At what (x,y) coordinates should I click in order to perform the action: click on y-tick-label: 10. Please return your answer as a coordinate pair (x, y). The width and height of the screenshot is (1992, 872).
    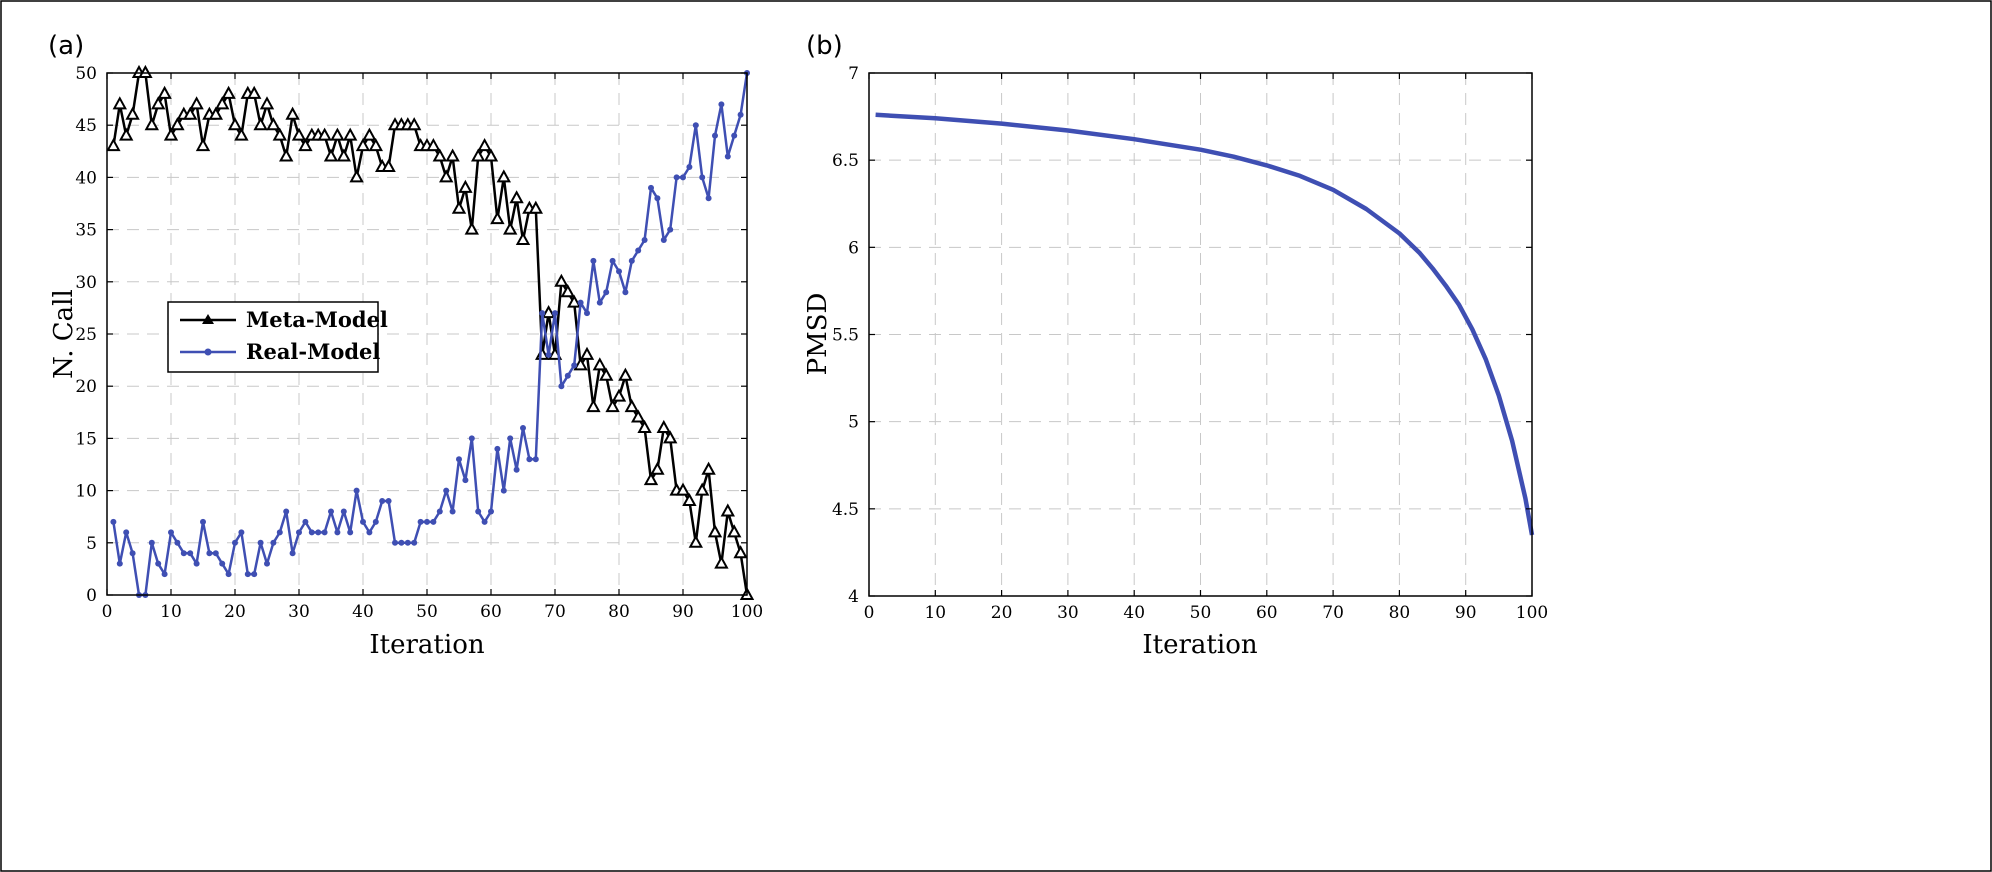
    Looking at the image, I should click on (86, 492).